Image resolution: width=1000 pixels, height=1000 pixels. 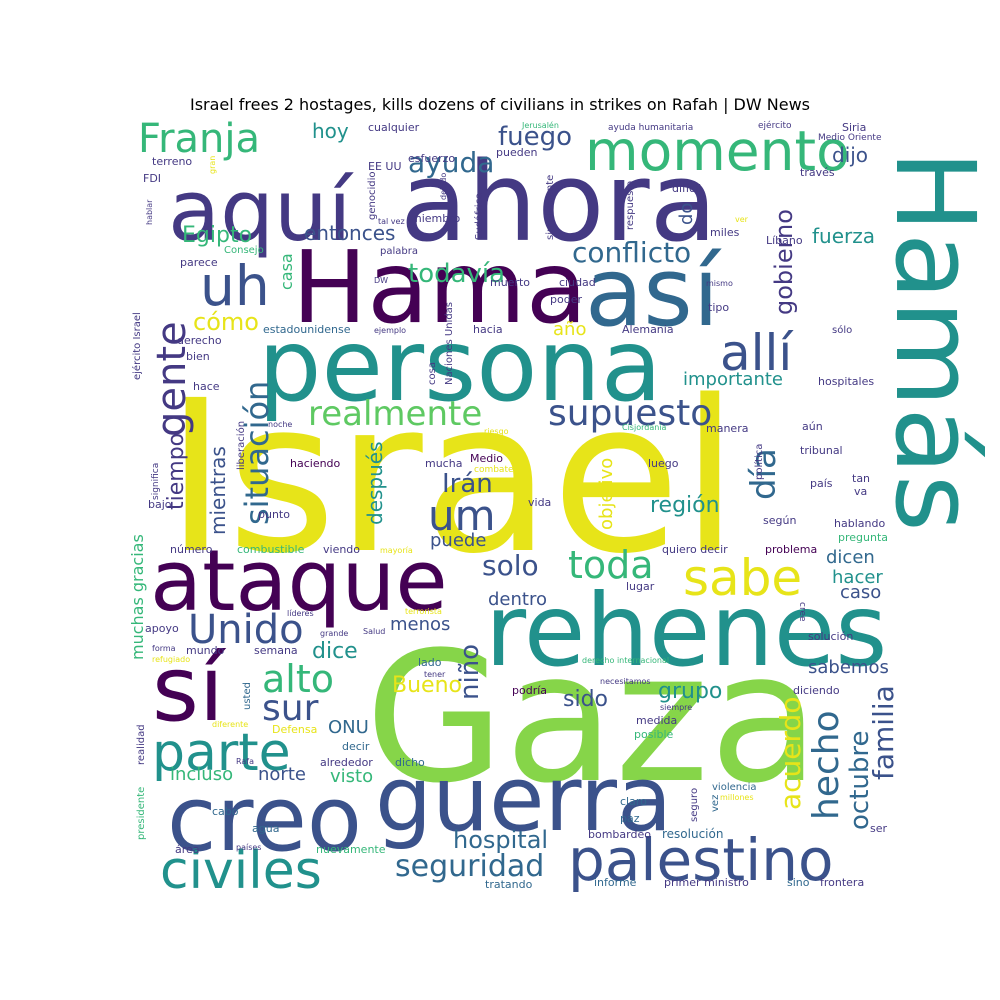 I want to click on word-alli: allí, so click(x=757, y=353).